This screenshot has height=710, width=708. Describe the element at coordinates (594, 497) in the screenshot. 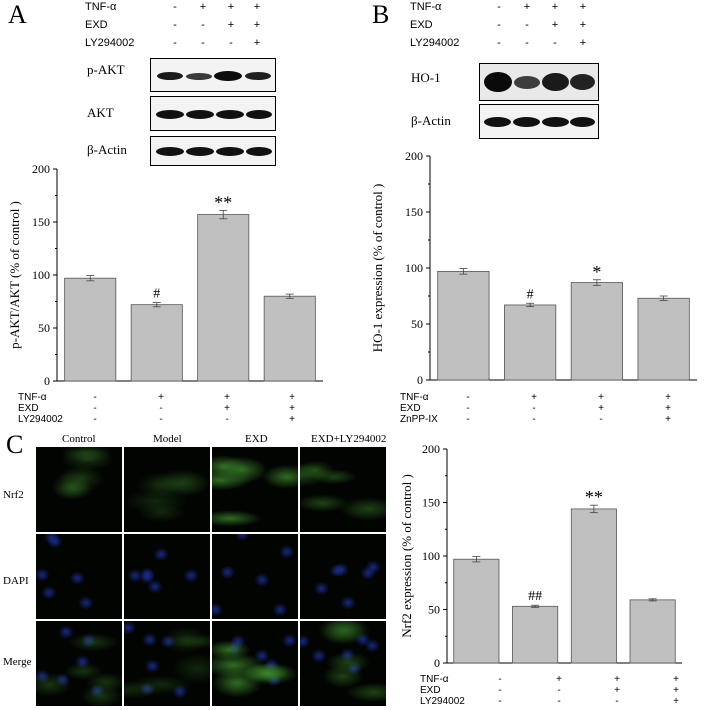

I see `chart-c-annotation: **` at that location.